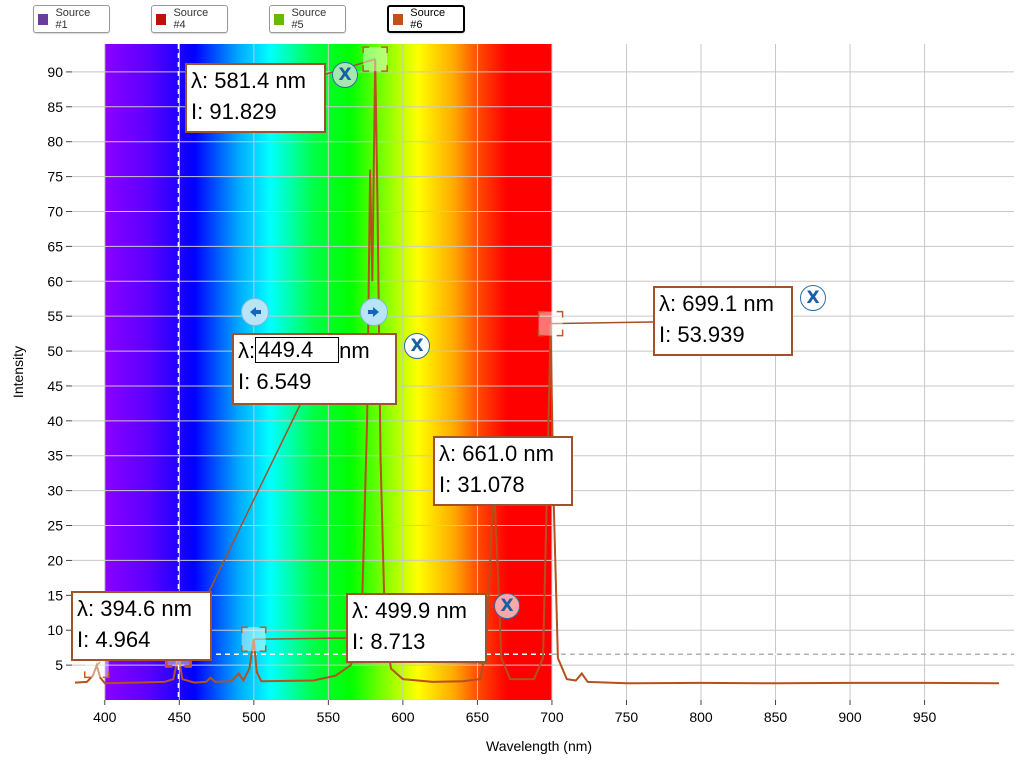 Image resolution: width=1024 pixels, height=768 pixels. What do you see at coordinates (55, 107) in the screenshot?
I see `y-tick-label: 85` at bounding box center [55, 107].